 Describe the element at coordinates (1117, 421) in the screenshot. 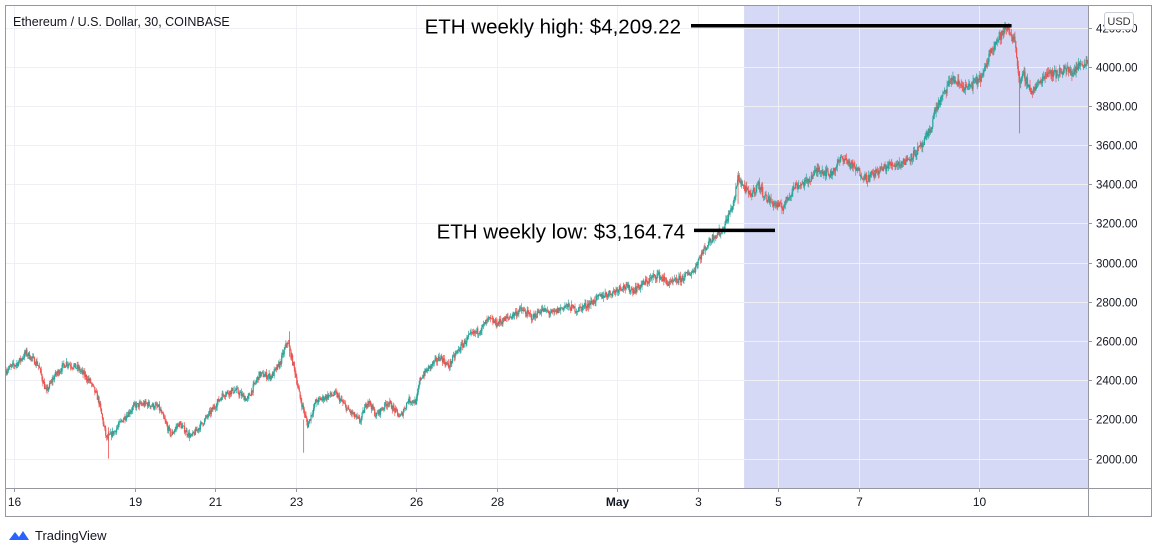

I see `y-tick-label: 2200.00` at that location.